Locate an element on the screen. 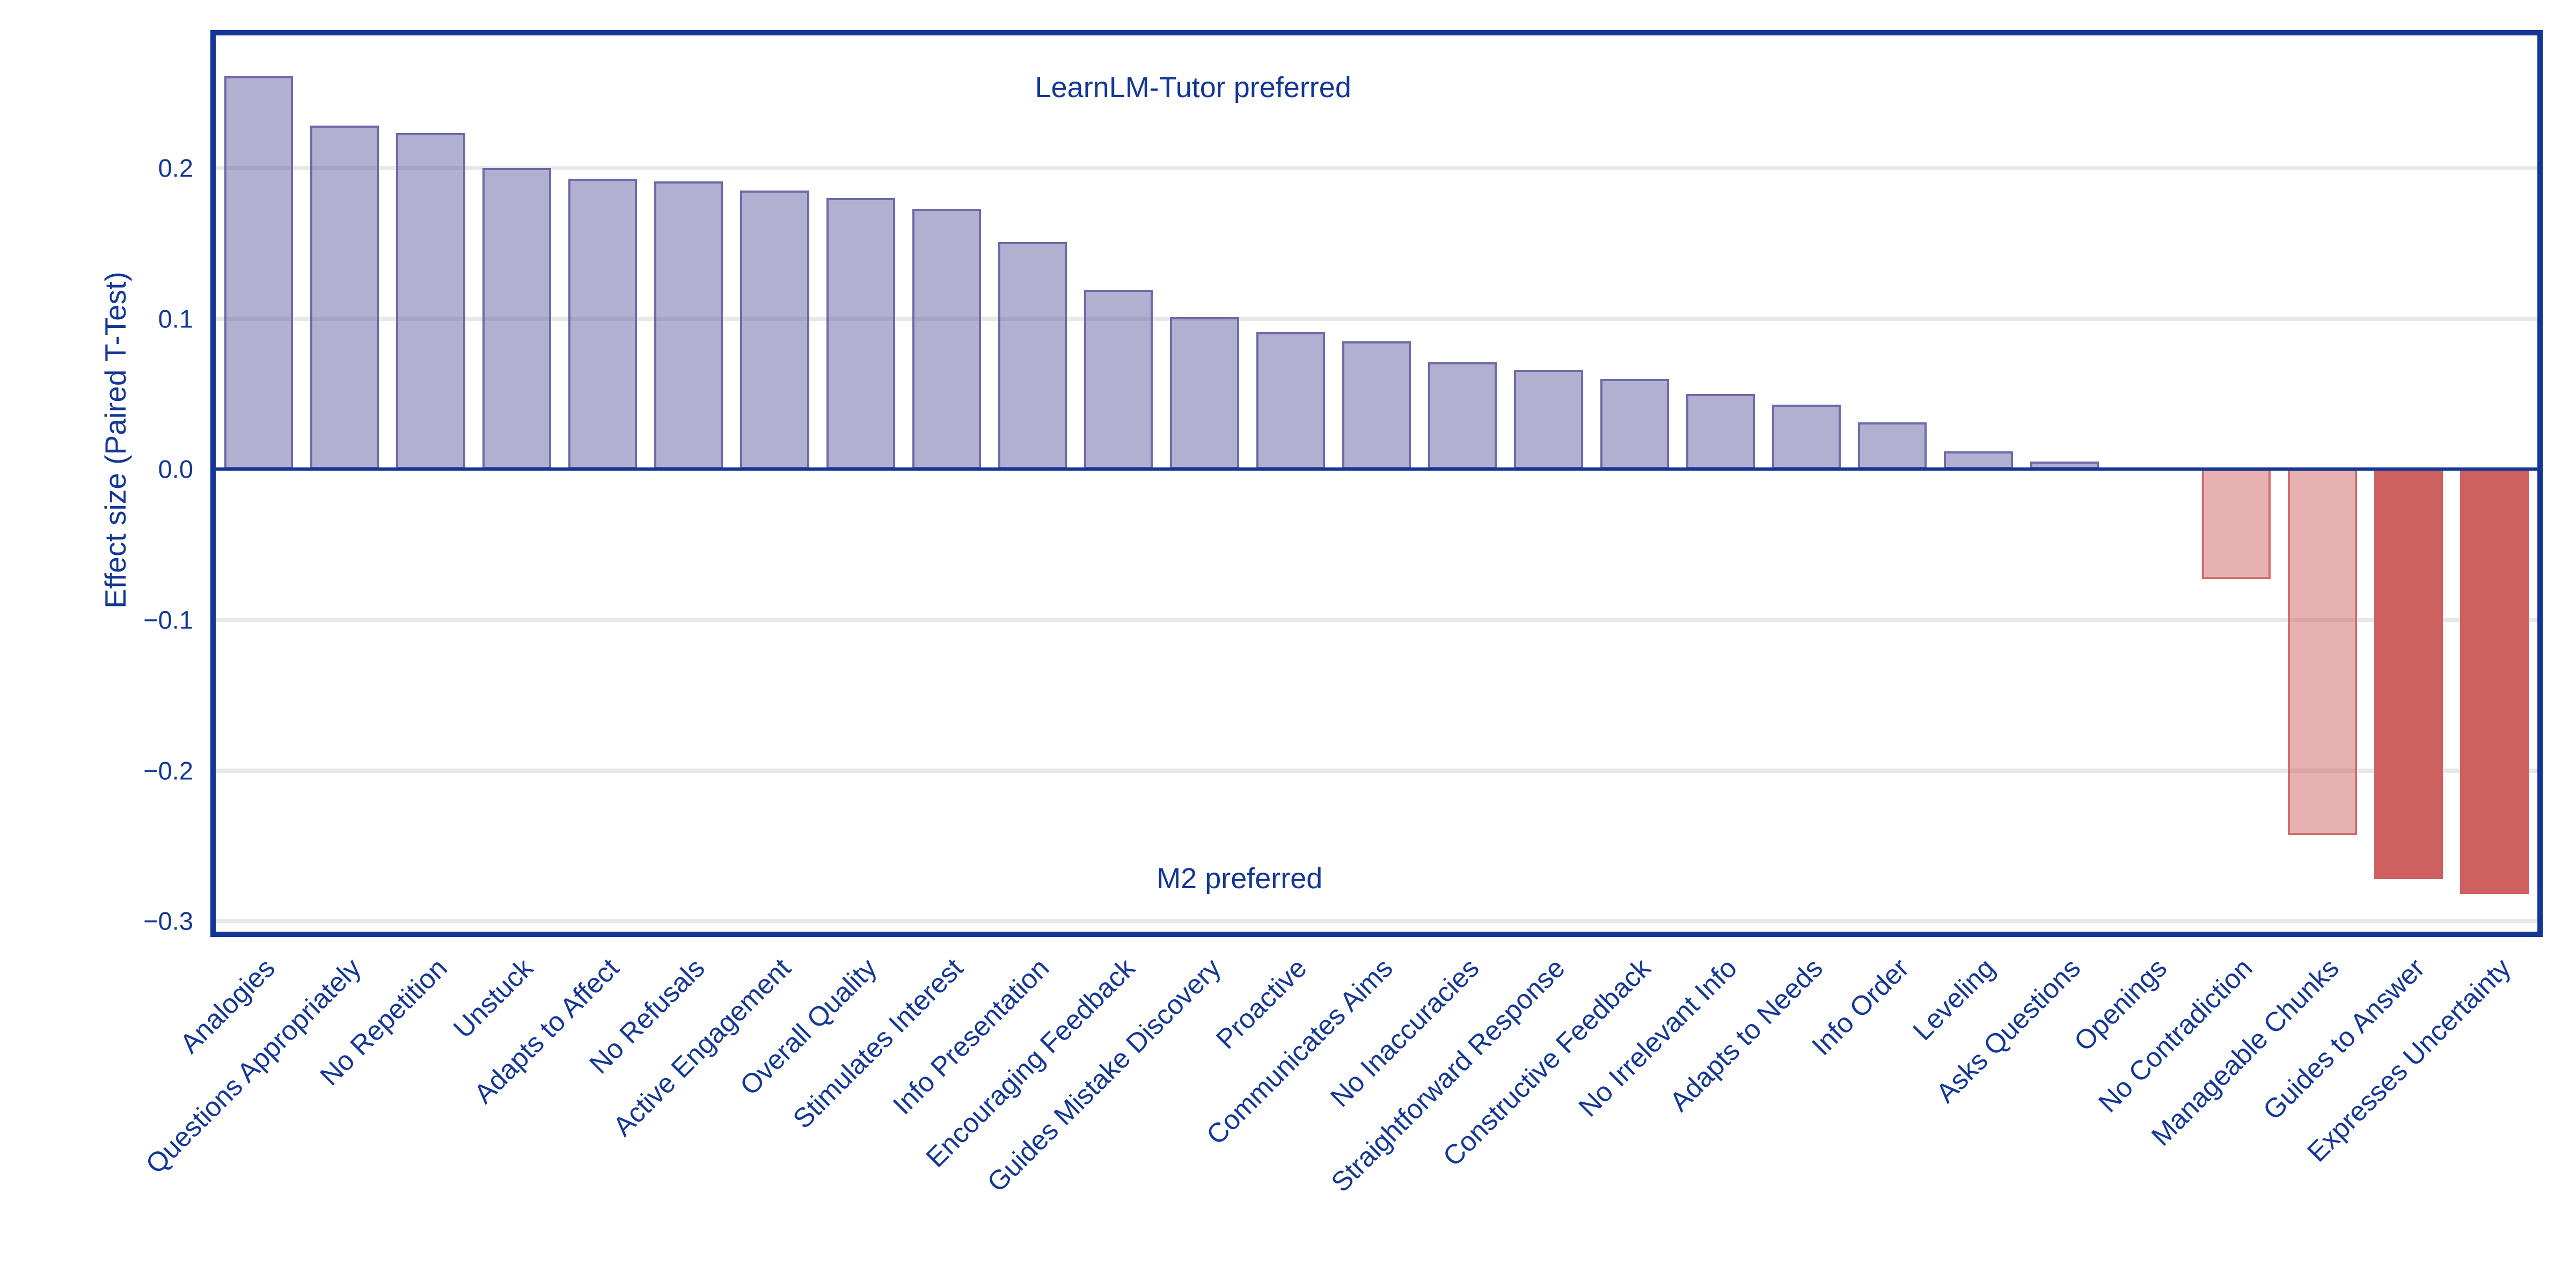 The image size is (2576, 1288). x-tick-label: Info Presentation is located at coordinates (971, 1036).